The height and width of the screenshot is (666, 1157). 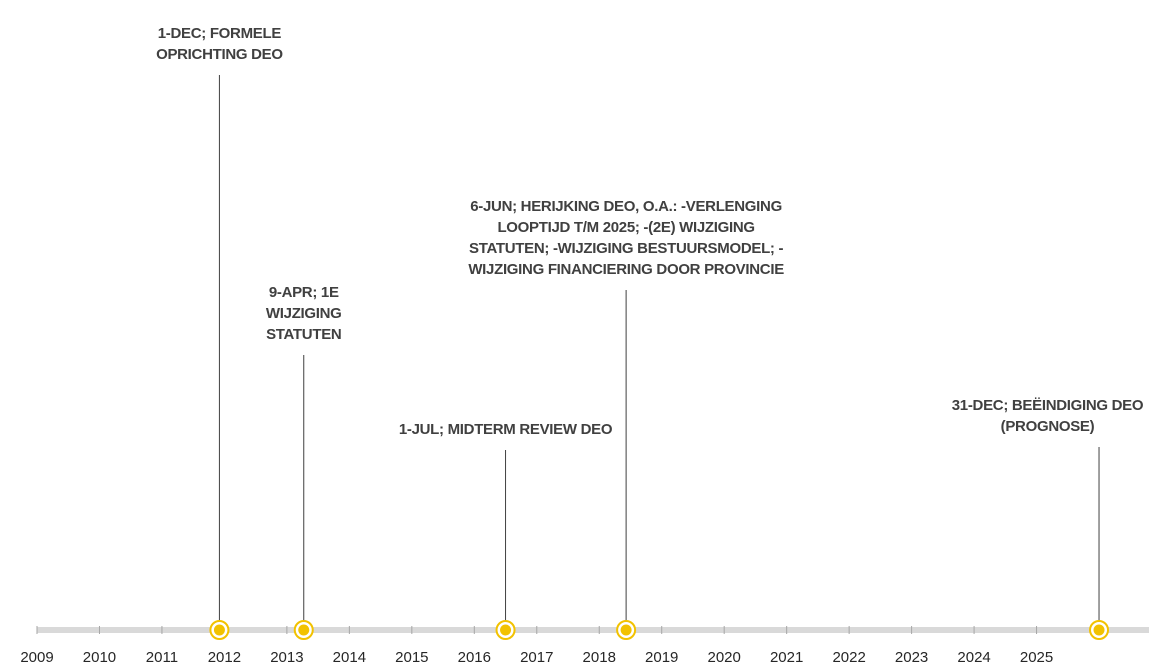 I want to click on event-label: 9-APR; 1E WIJZIGING STATUTEN, so click(x=303, y=313).